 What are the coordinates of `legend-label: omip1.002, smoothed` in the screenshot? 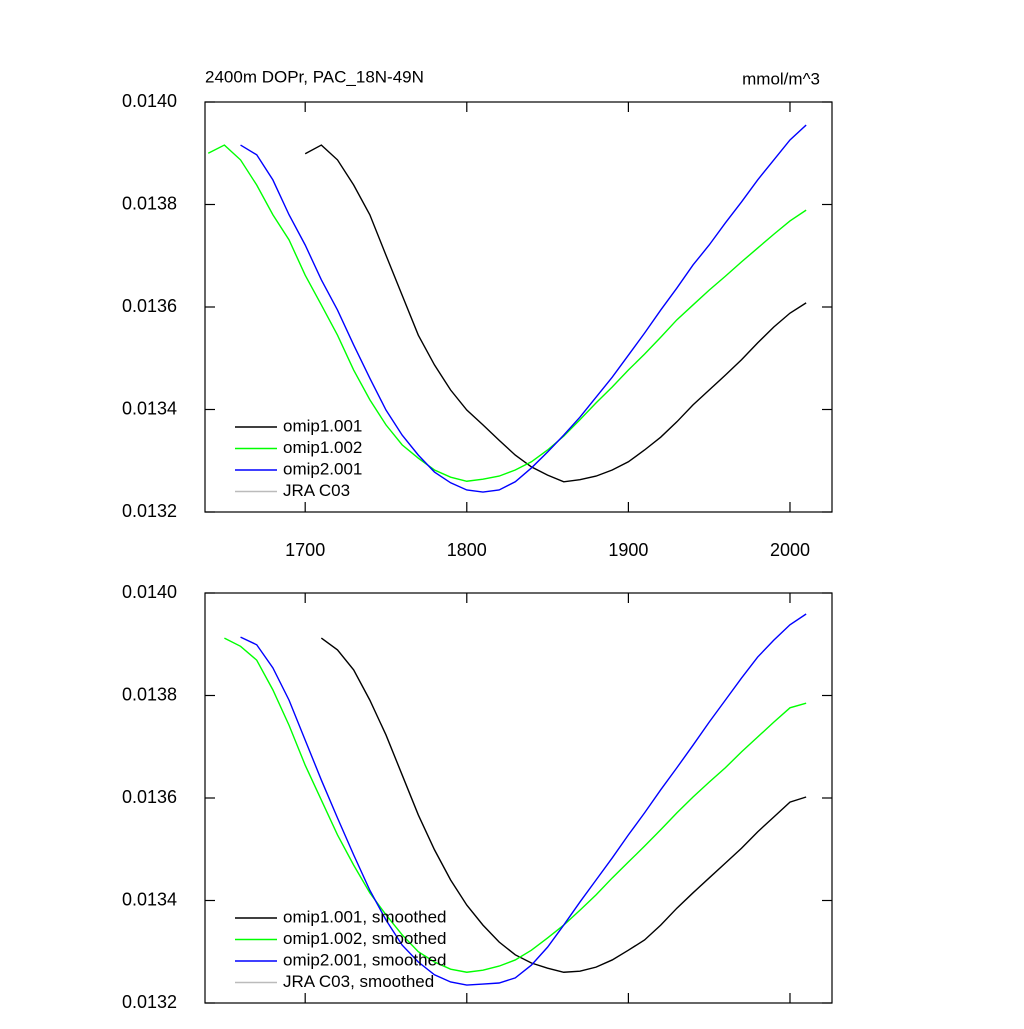 It's located at (365, 938).